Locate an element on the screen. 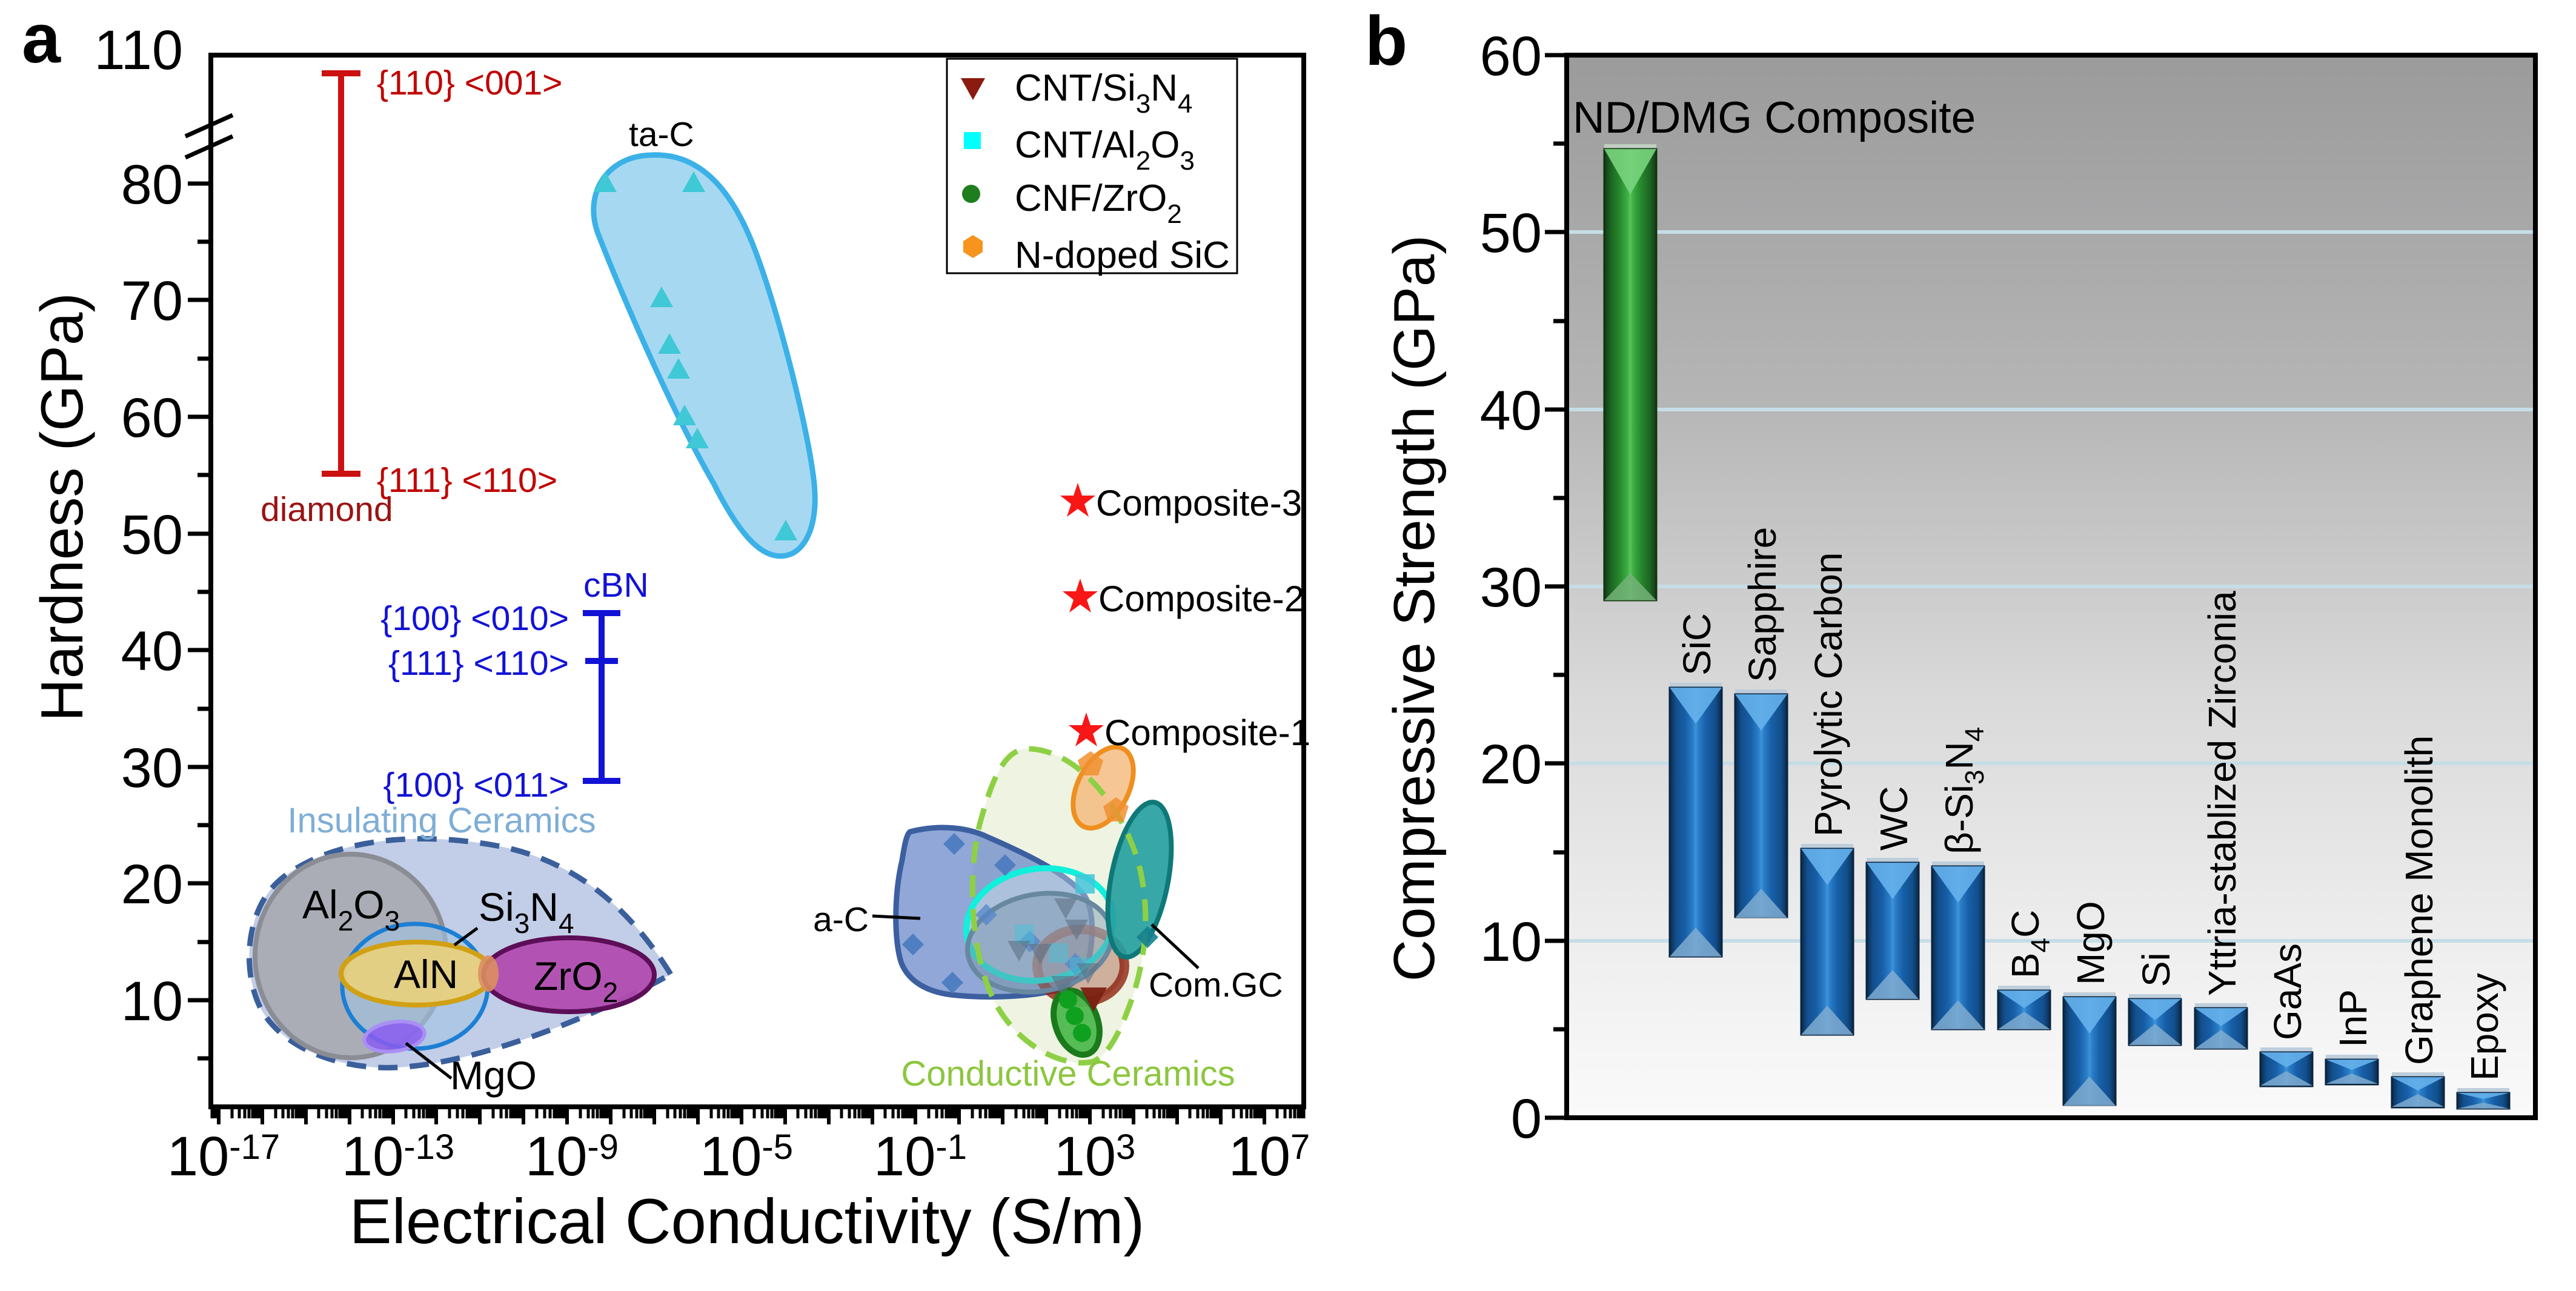 The image size is (2576, 1291). svg-text: Si3N4 is located at coordinates (526, 911).